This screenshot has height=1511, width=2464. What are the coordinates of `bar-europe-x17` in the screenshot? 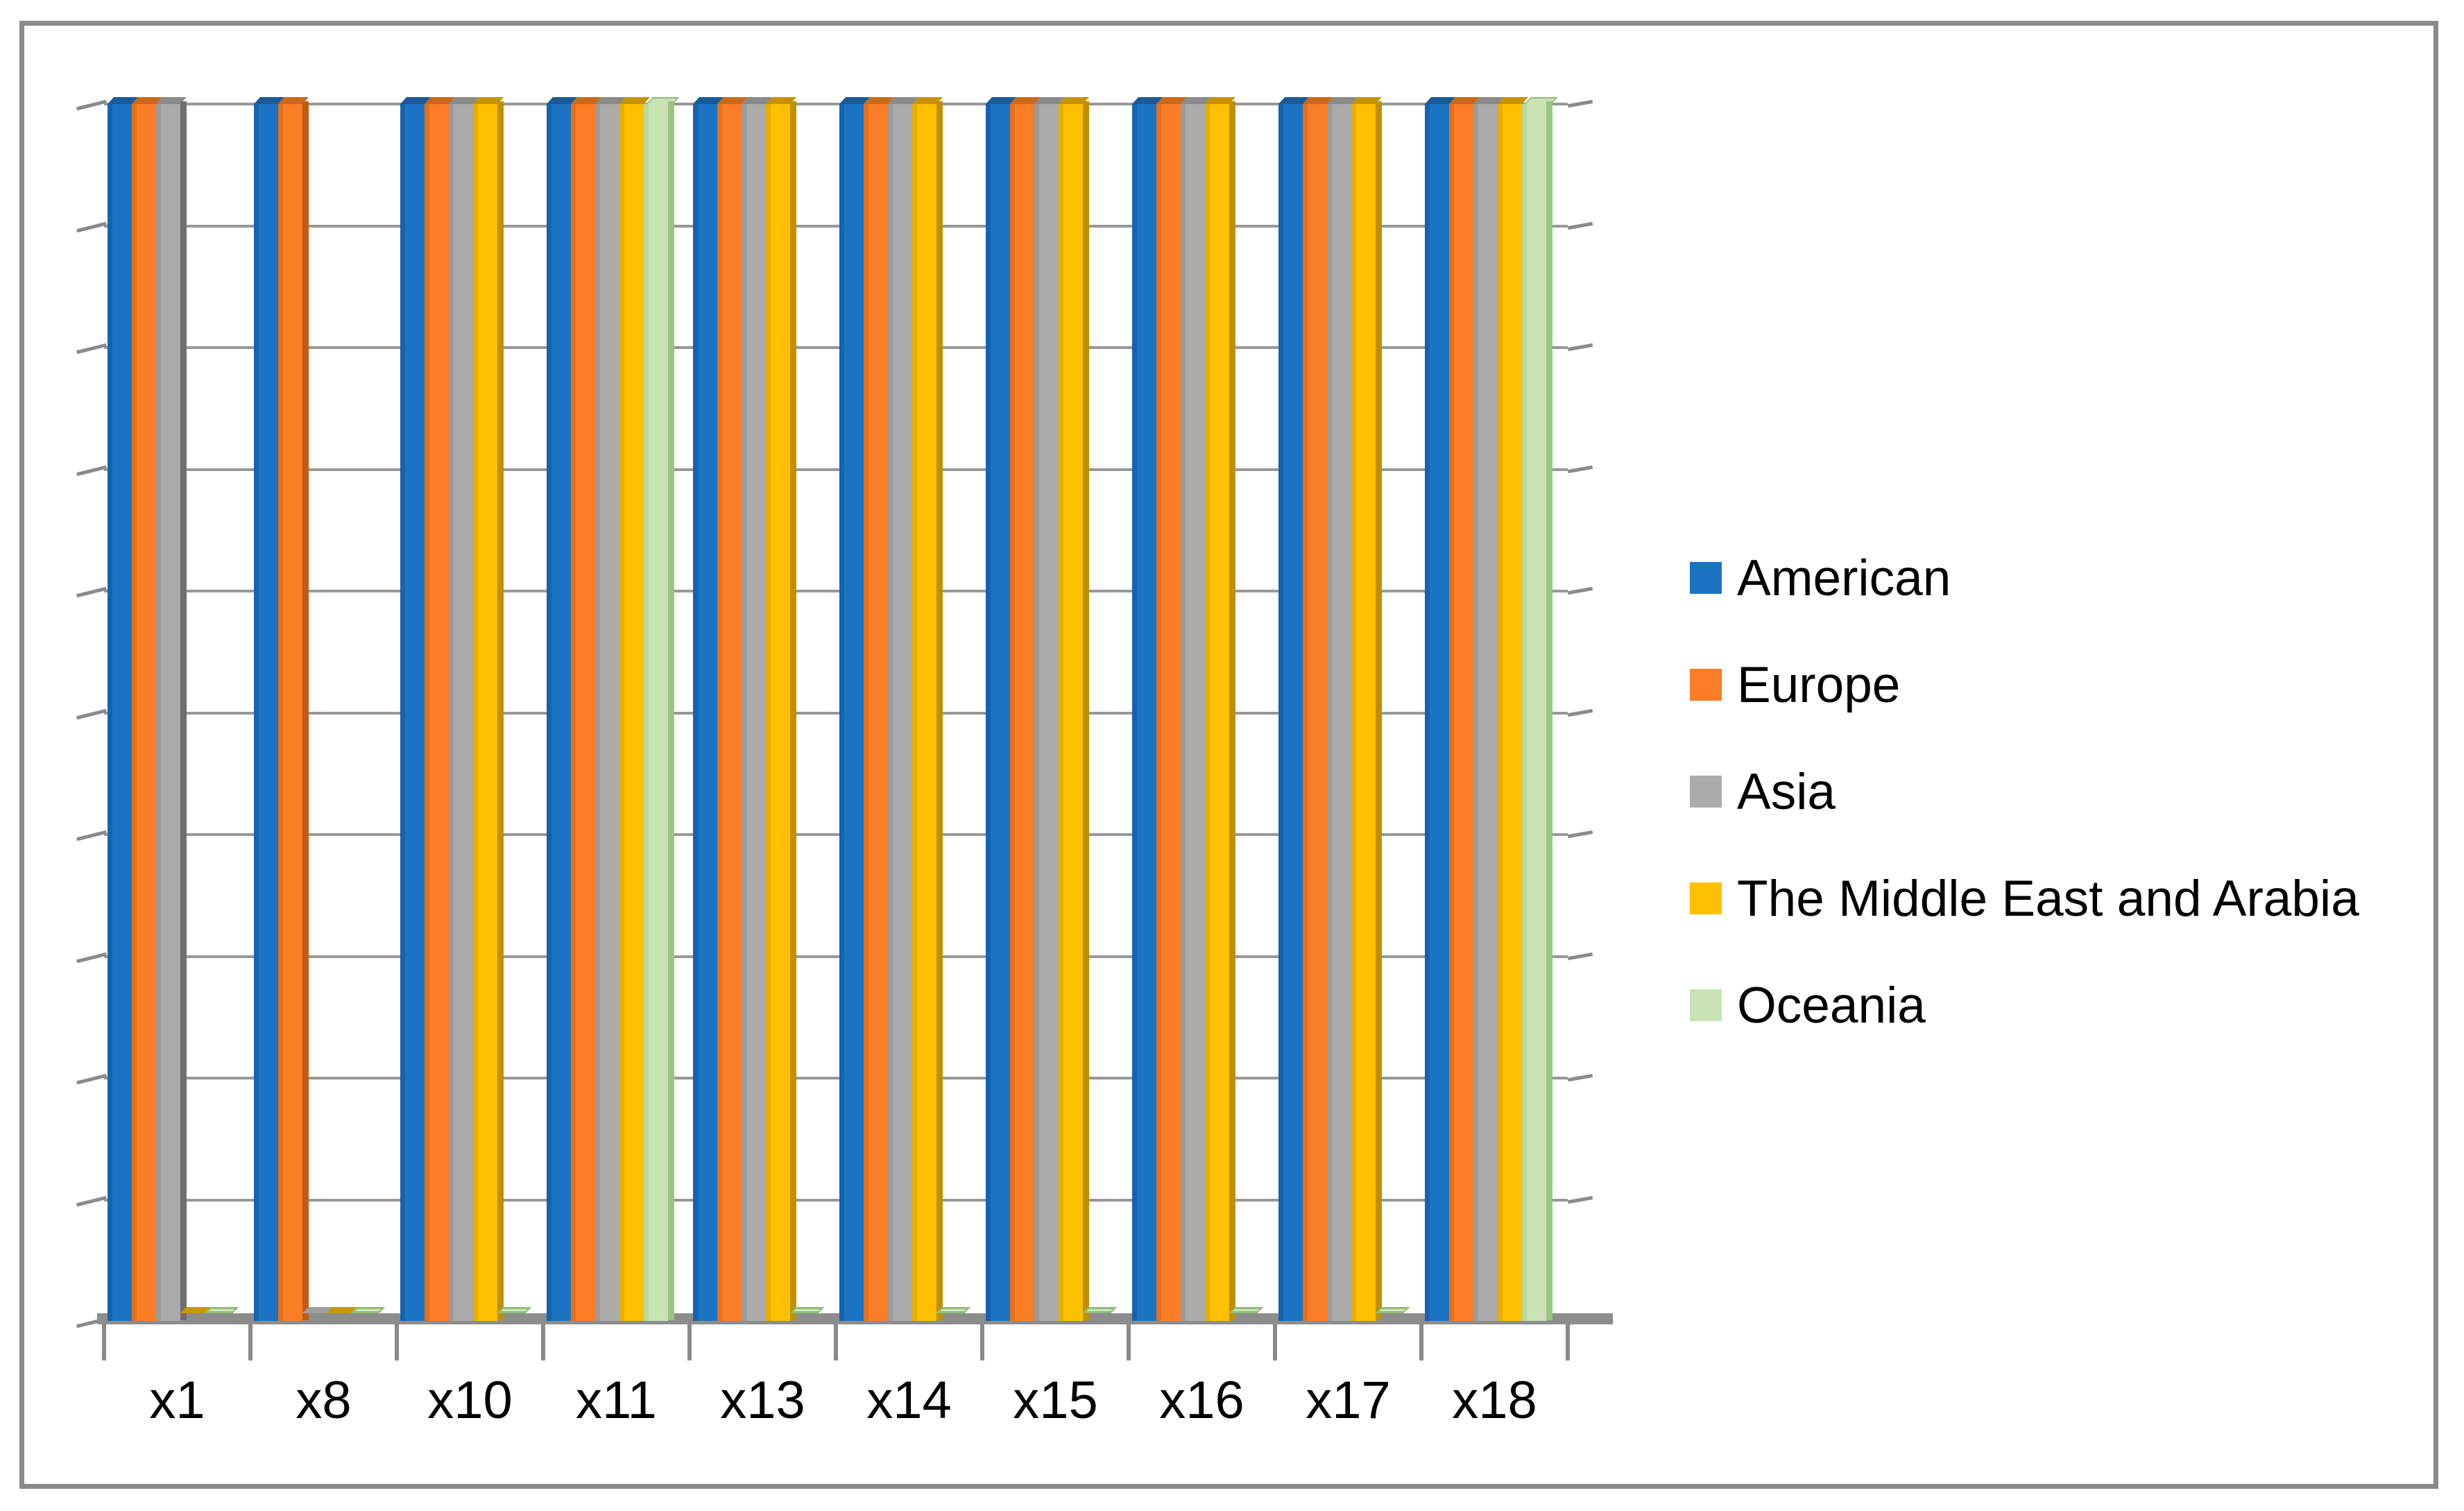 It's located at (1315, 713).